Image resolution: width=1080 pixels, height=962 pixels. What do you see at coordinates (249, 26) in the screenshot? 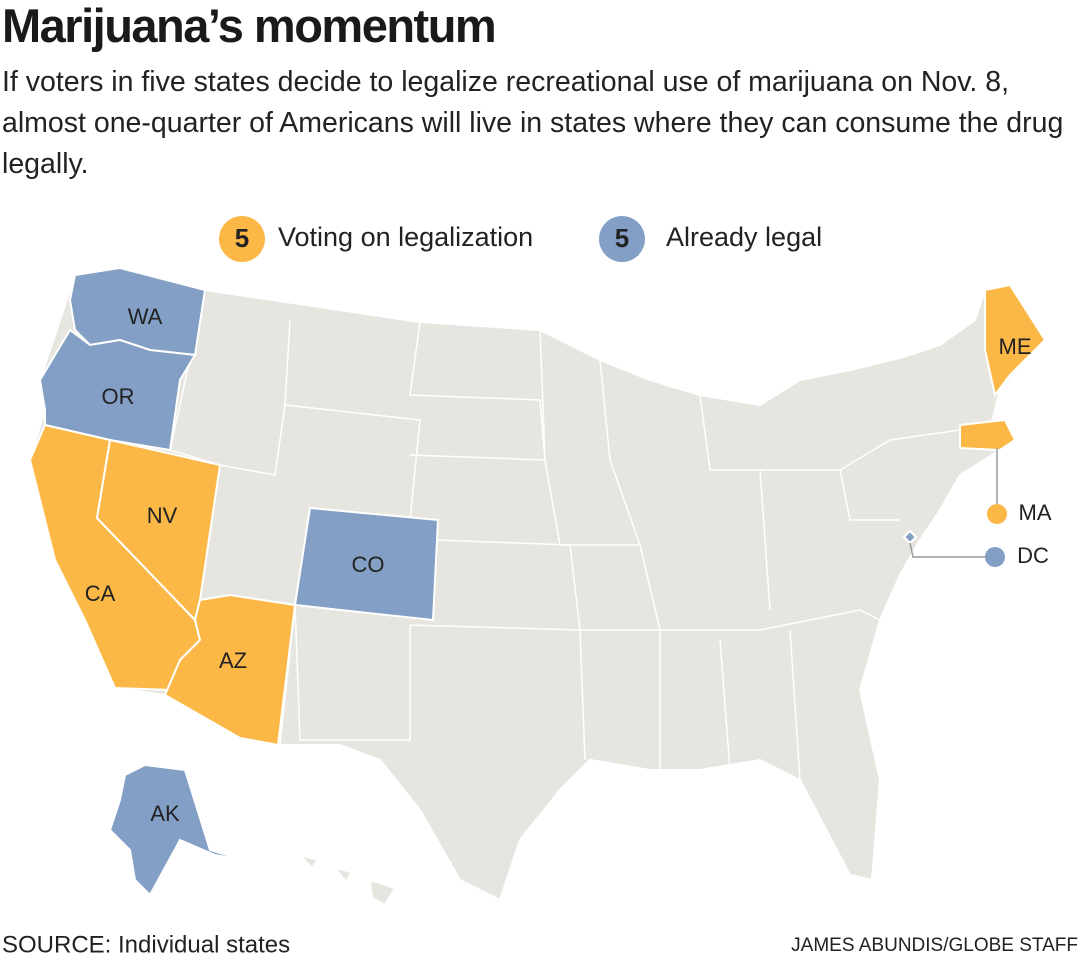
I see `title: Marijuana’s momentum` at bounding box center [249, 26].